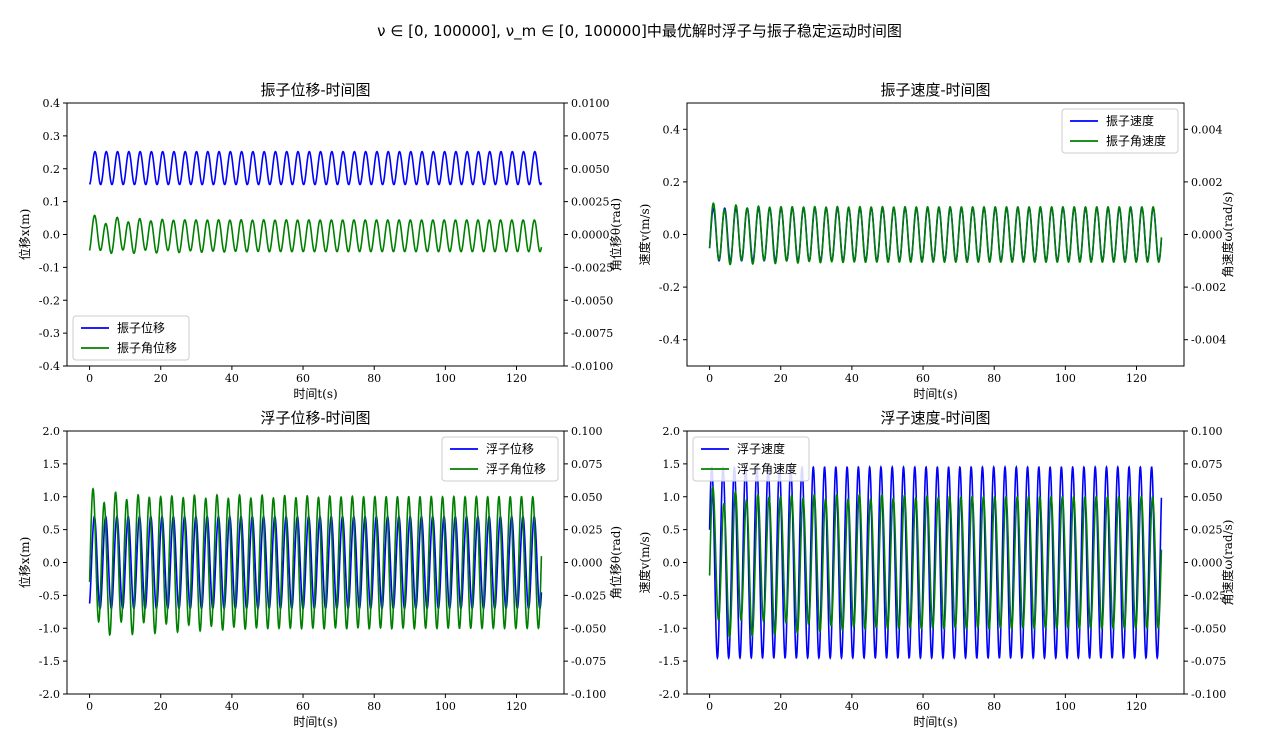 Image resolution: width=1279 pixels, height=744 pixels. What do you see at coordinates (672, 129) in the screenshot?
I see `y-tick-label: 0.4` at bounding box center [672, 129].